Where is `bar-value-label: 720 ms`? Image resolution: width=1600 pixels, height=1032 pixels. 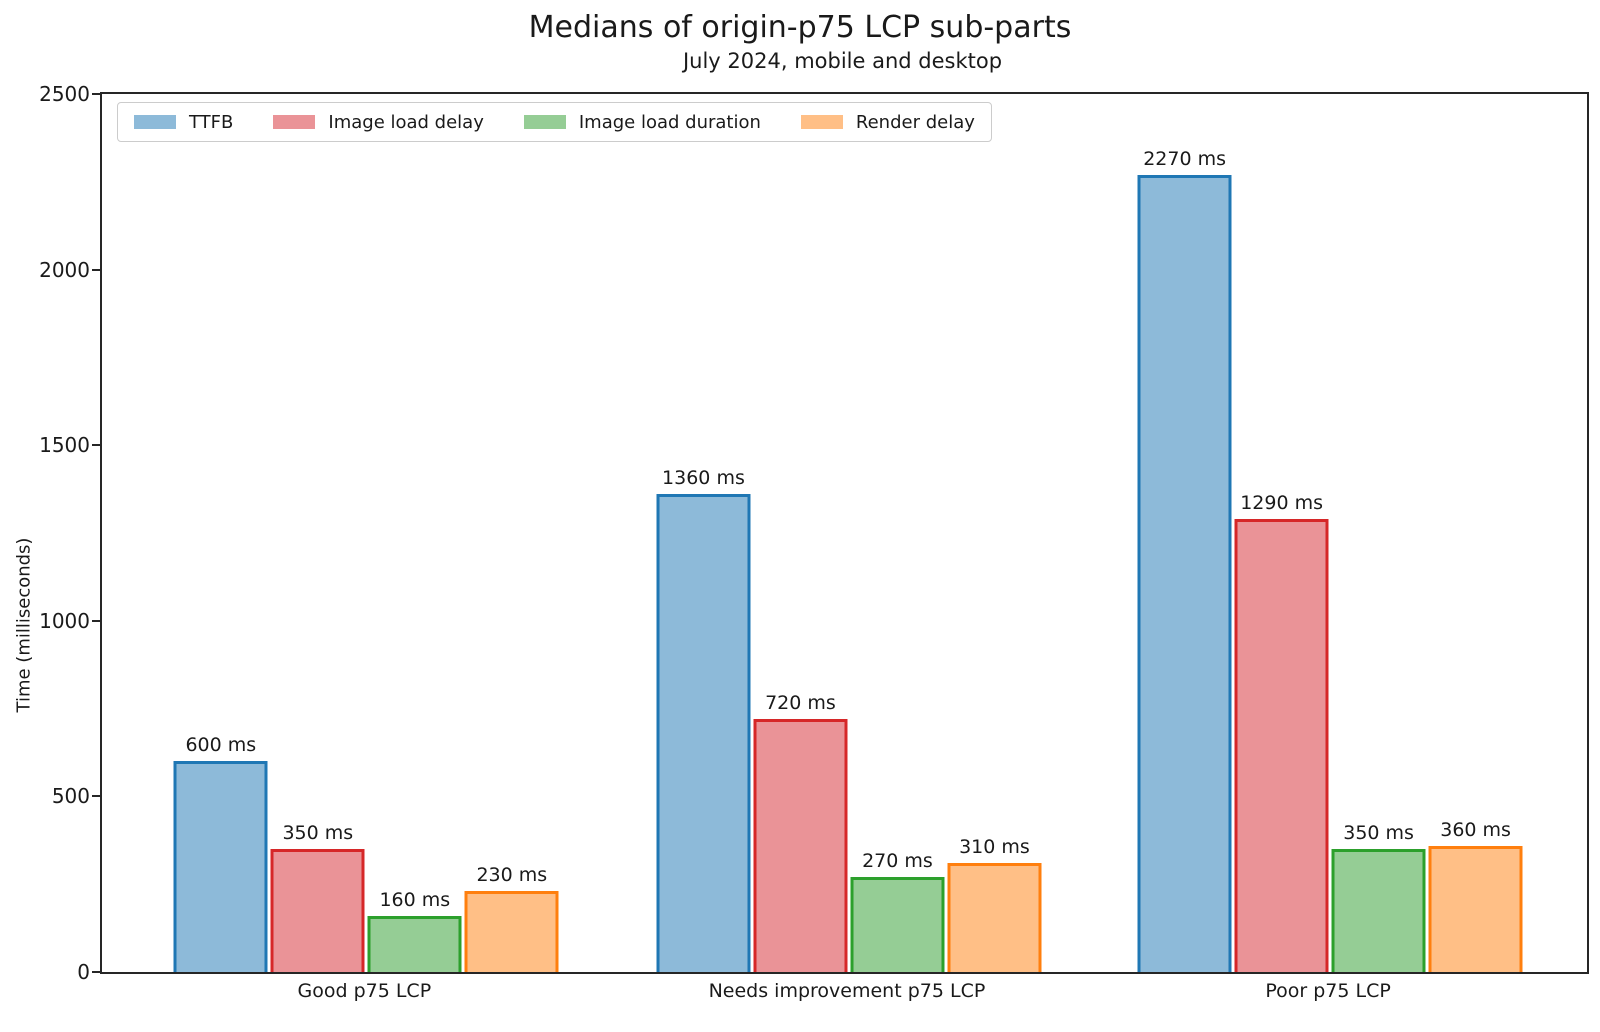 bar-value-label: 720 ms is located at coordinates (800, 703).